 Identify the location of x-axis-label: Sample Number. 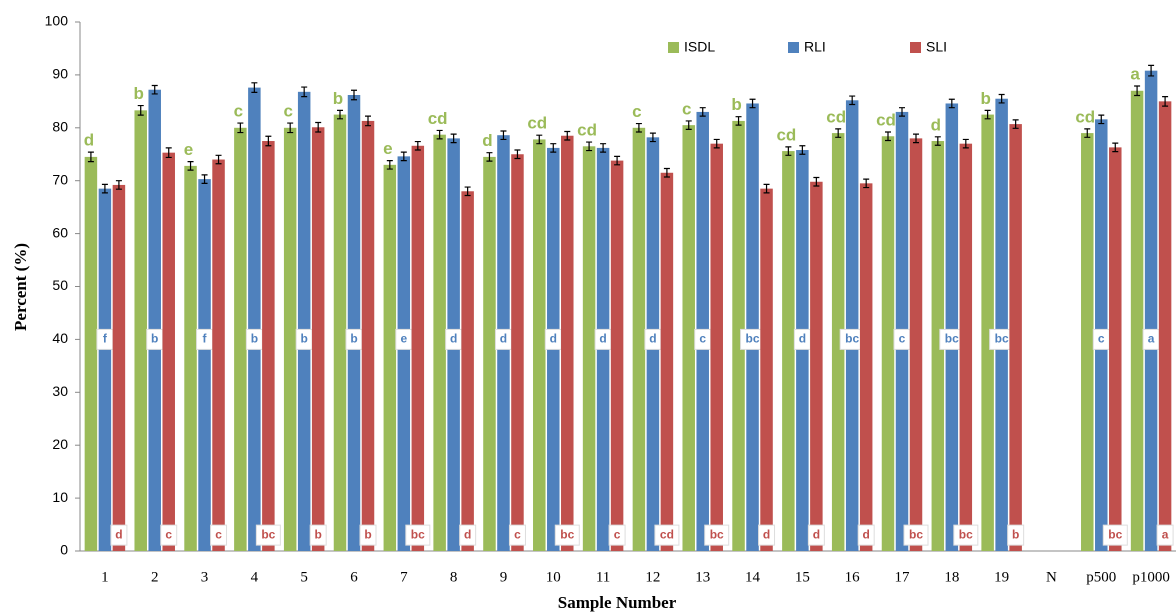
(617, 602).